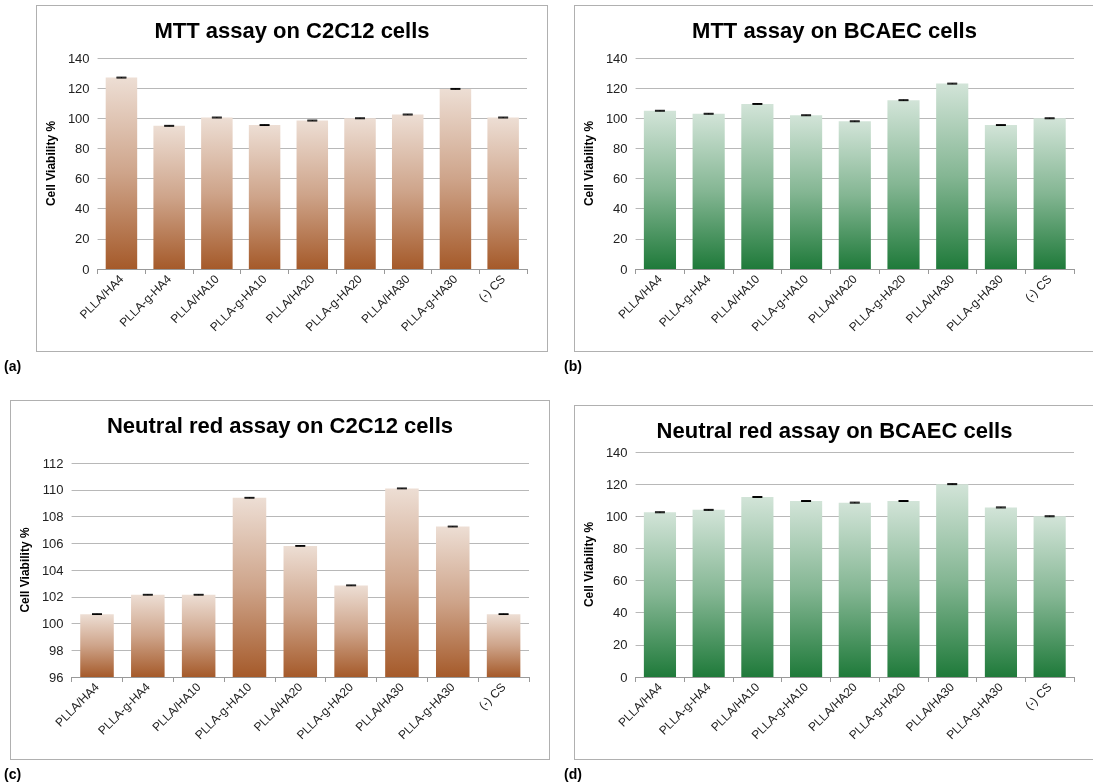  Describe the element at coordinates (280, 425) in the screenshot. I see `chart-title: Neutral red assay on C2C12 cells` at that location.